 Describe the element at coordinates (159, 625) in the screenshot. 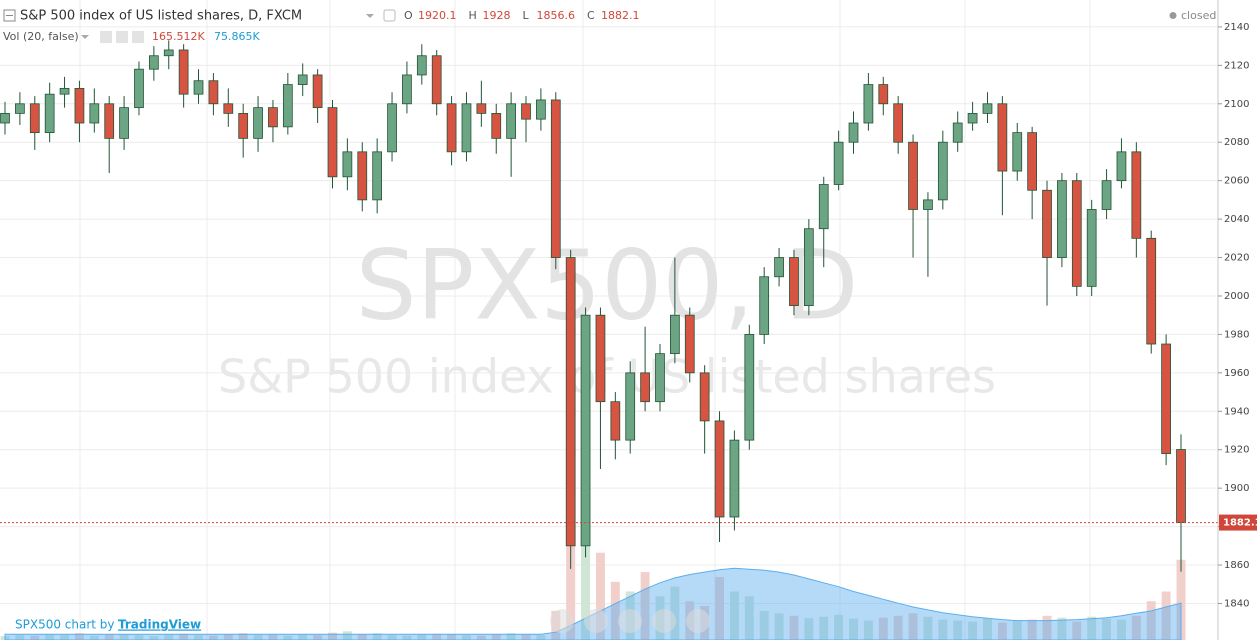

I see `footer-link: TradingView` at that location.